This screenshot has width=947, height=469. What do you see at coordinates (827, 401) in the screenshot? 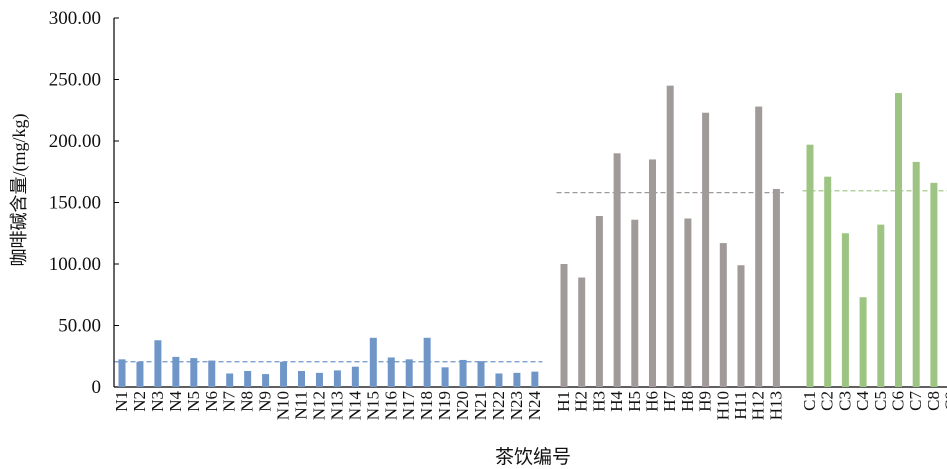
I see `x-tick-label-C2: C2` at bounding box center [827, 401].